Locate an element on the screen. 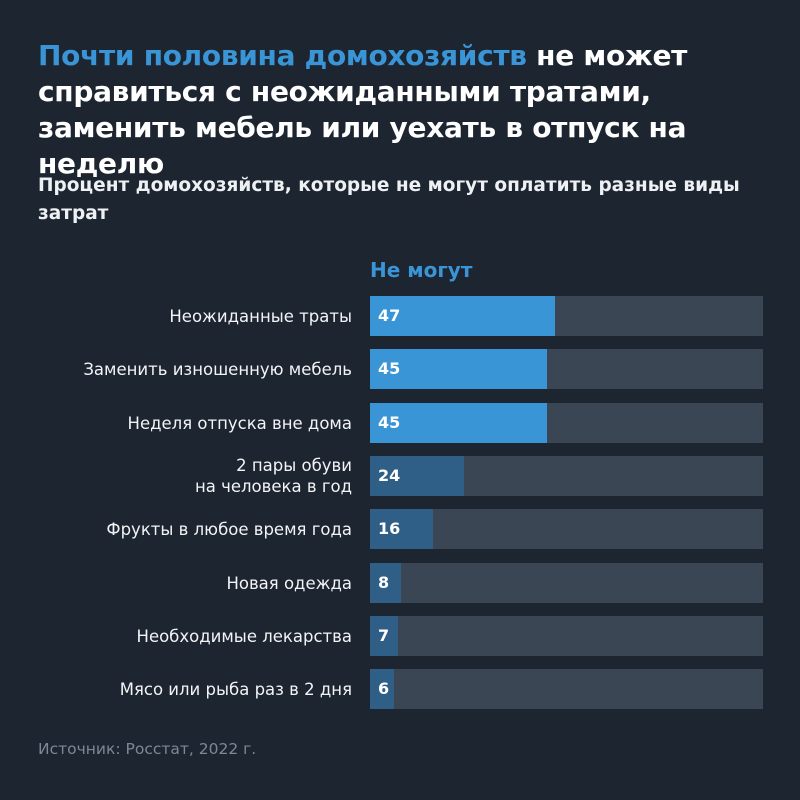  category-label: Неожиданные траты is located at coordinates (260, 316).